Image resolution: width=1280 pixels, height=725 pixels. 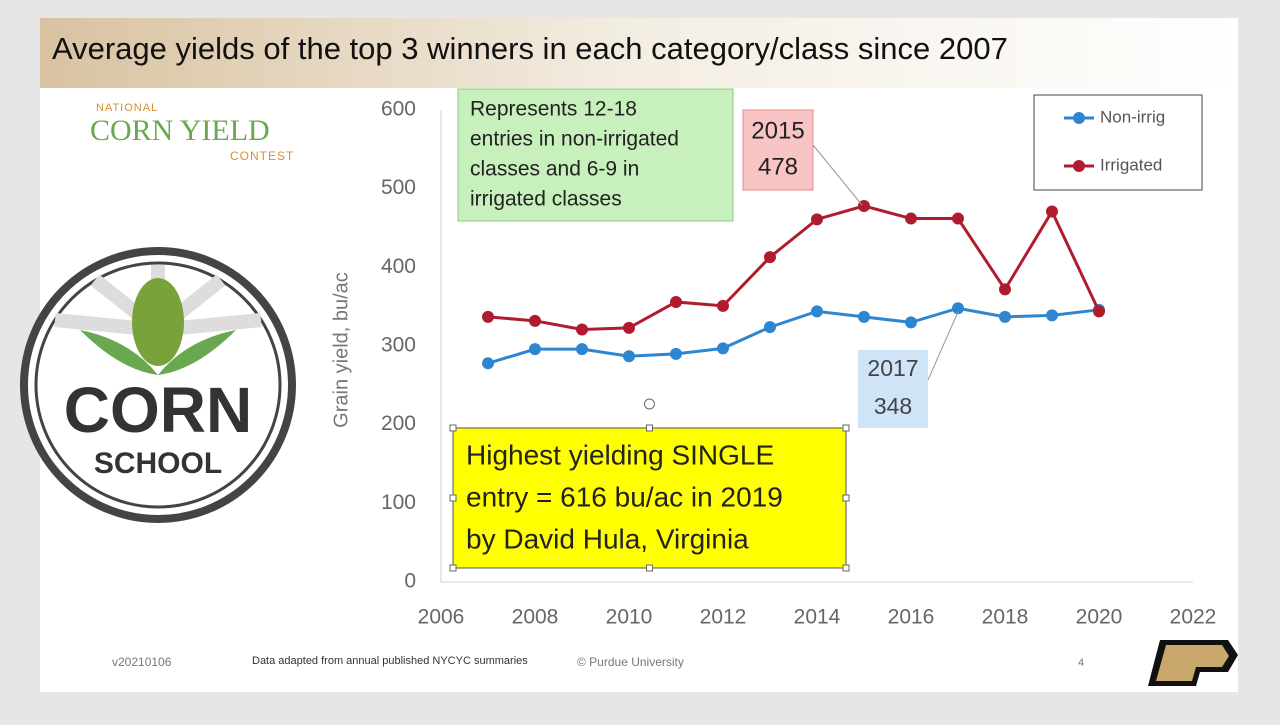 What do you see at coordinates (1099, 617) in the screenshot?
I see `x-tick-label: 2020` at bounding box center [1099, 617].